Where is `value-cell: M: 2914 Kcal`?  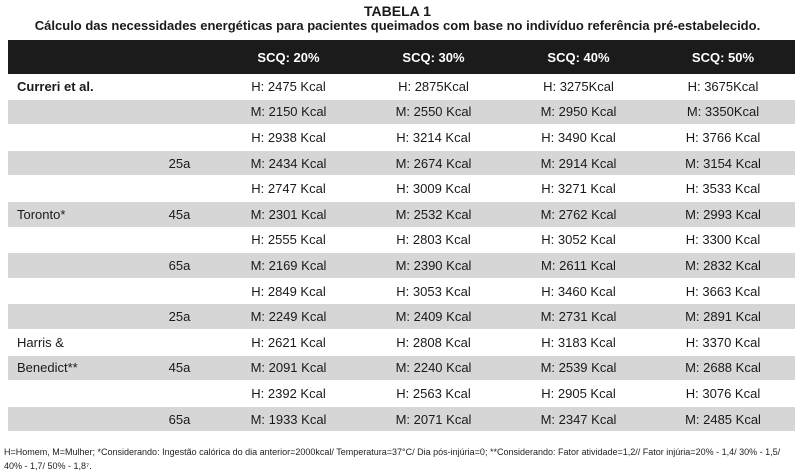
value-cell: M: 2914 Kcal is located at coordinates (578, 163).